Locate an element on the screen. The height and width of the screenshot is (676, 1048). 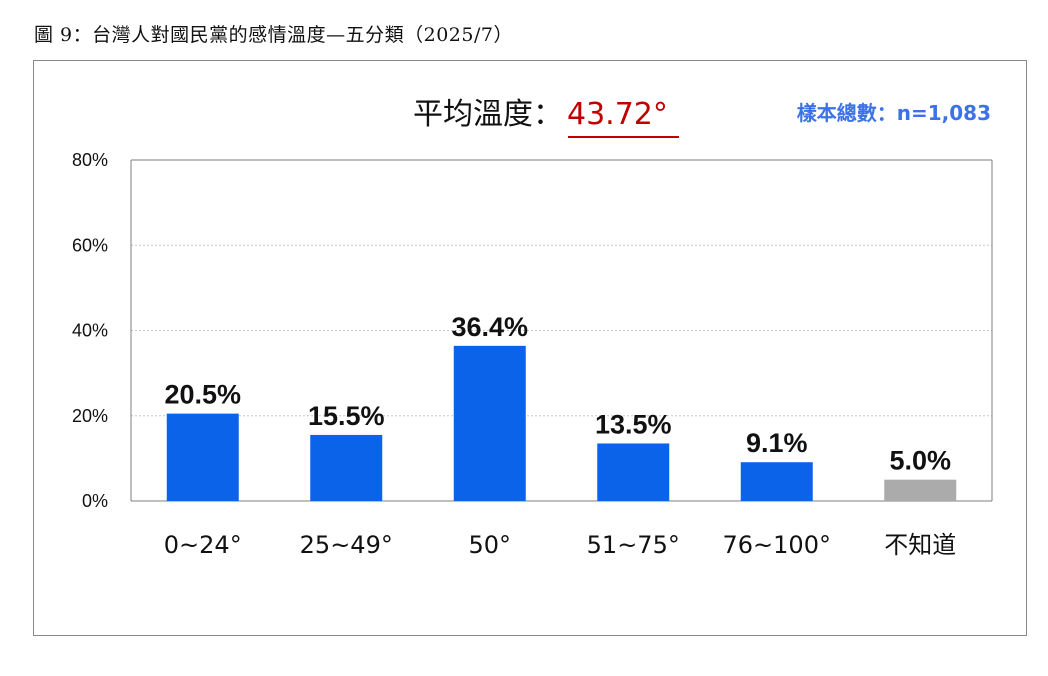
figure-caption: 圖 9：台灣人對國民黨的感情溫度—五分類（2025/7） is located at coordinates (273, 35).